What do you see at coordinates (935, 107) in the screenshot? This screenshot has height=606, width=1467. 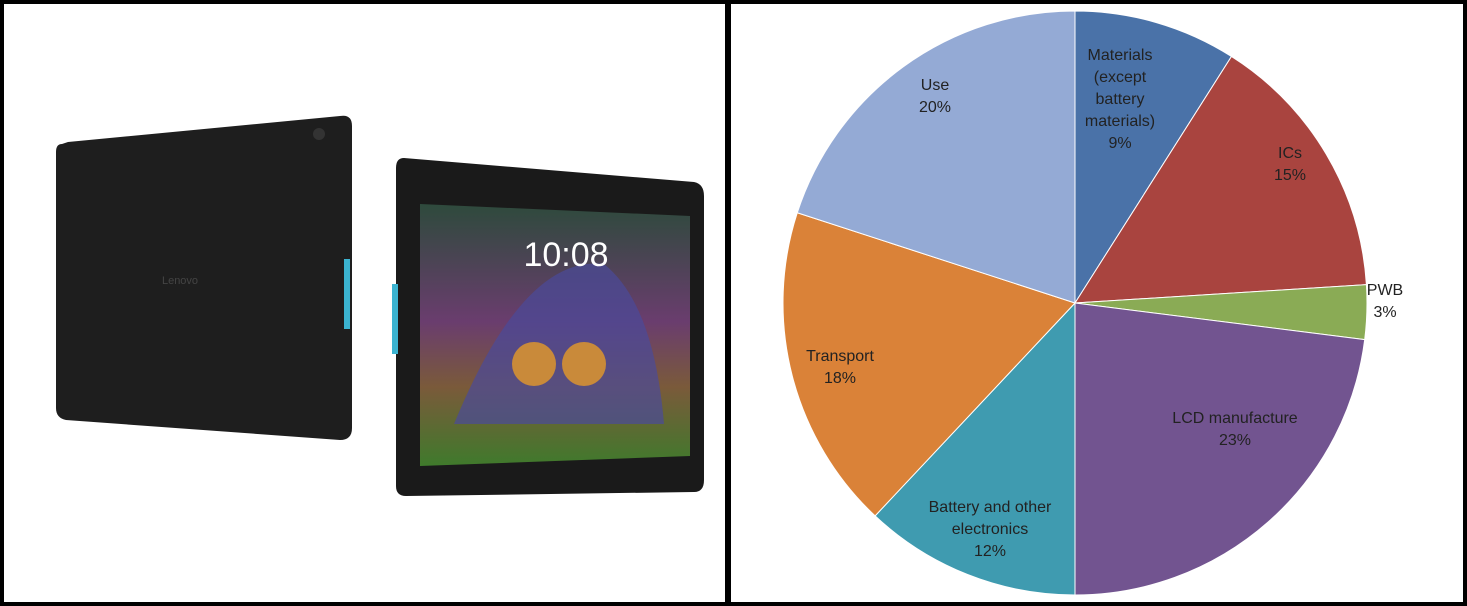 I see `value-label: 20%` at bounding box center [935, 107].